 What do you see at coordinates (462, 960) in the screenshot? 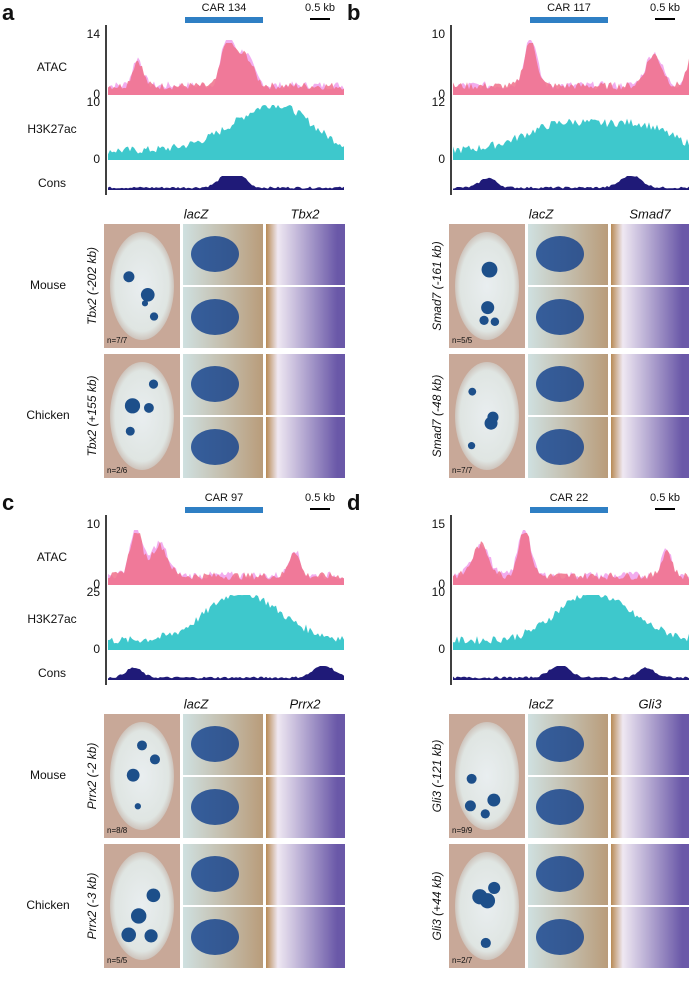
I see `n-label: n=2/7` at bounding box center [462, 960].